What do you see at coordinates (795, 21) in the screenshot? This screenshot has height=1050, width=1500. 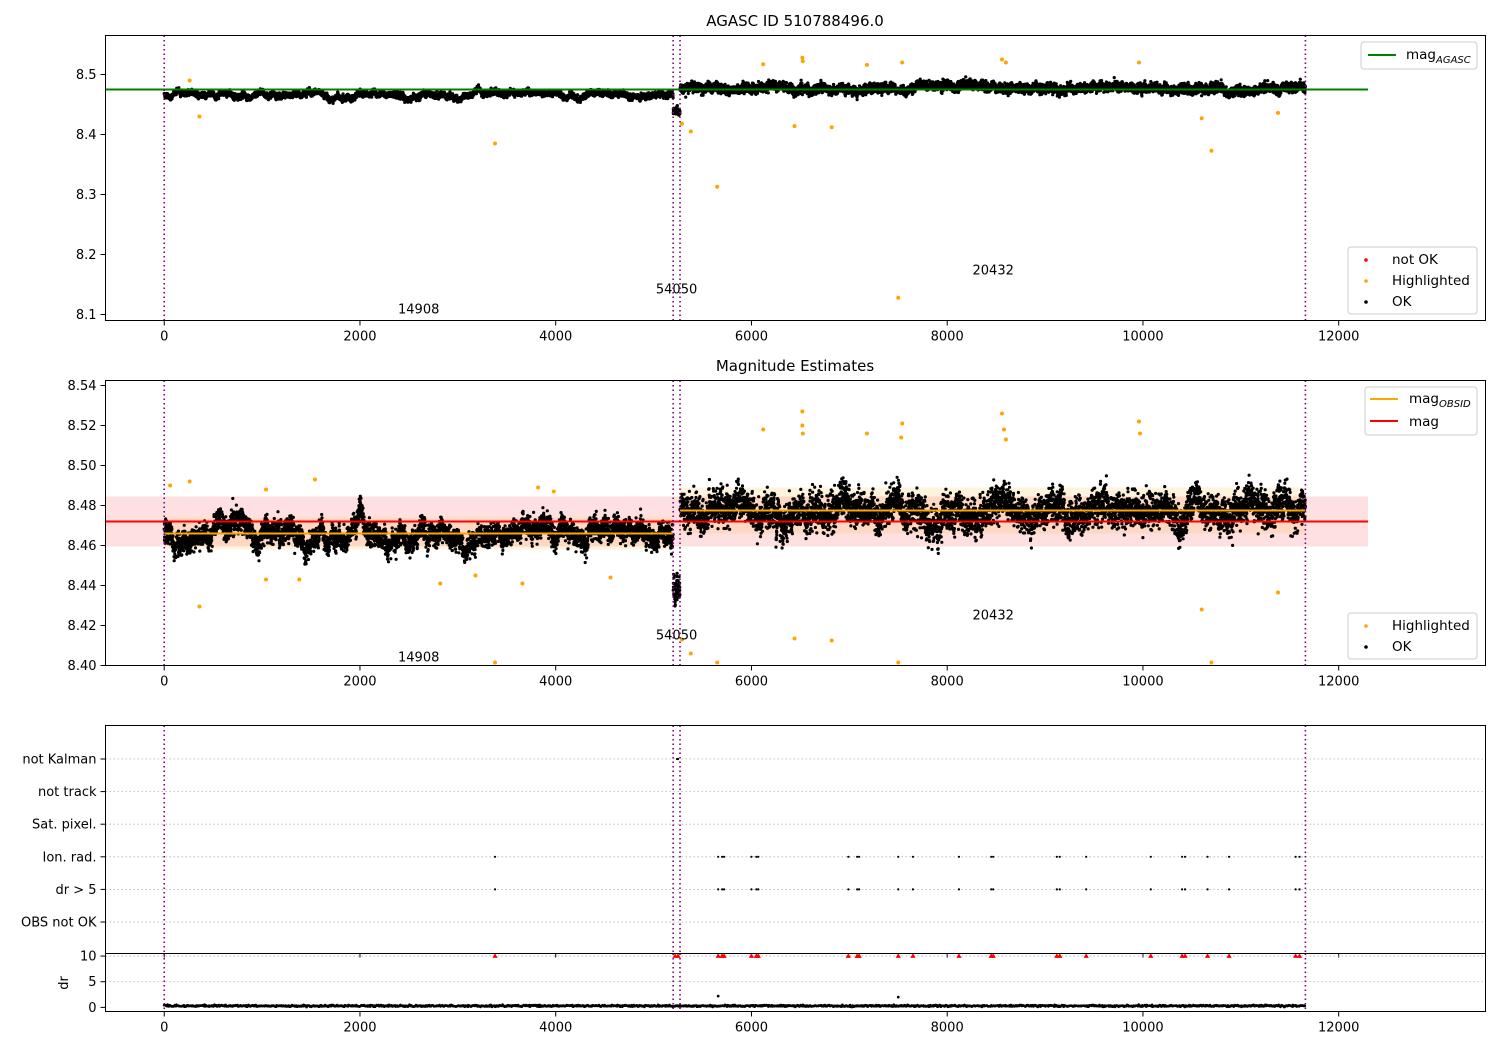 I see `panel1-title: AGASC ID 510788496.0` at bounding box center [795, 21].